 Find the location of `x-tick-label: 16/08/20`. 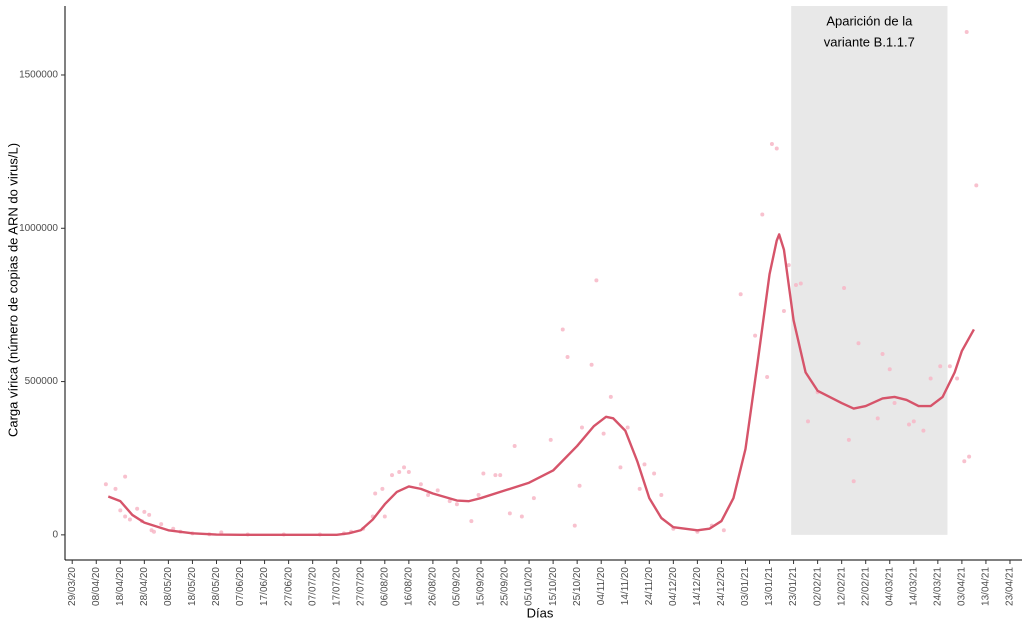

x-tick-label: 16/08/20 is located at coordinates (408, 586).